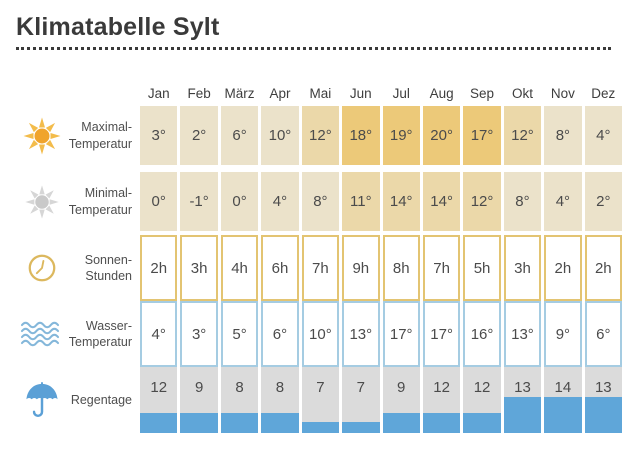 The width and height of the screenshot is (624, 462). Describe the element at coordinates (42, 334) in the screenshot. I see `waves-icon` at that location.